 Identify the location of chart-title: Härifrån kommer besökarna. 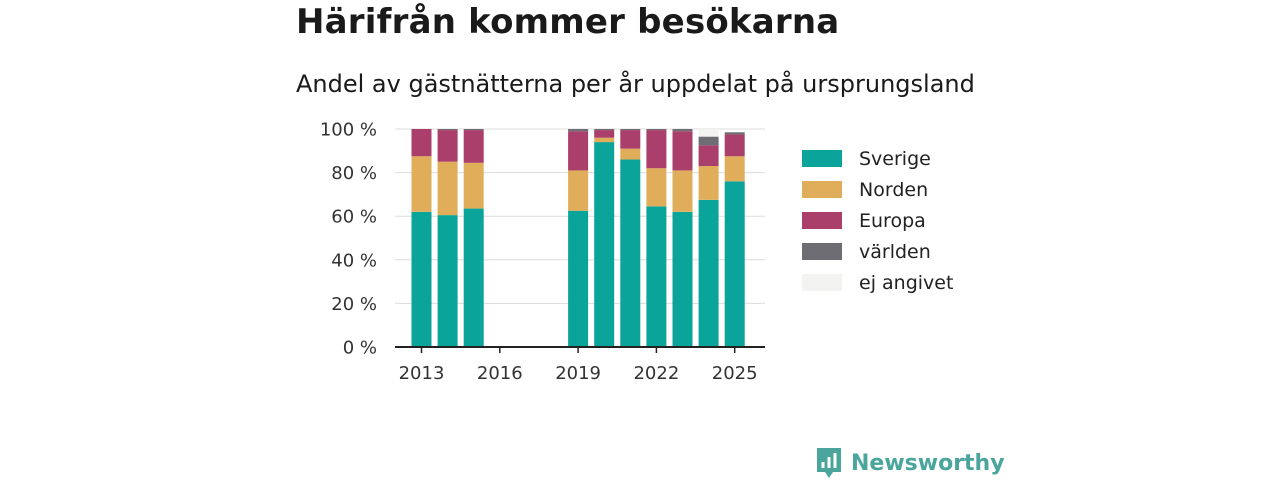
(568, 22).